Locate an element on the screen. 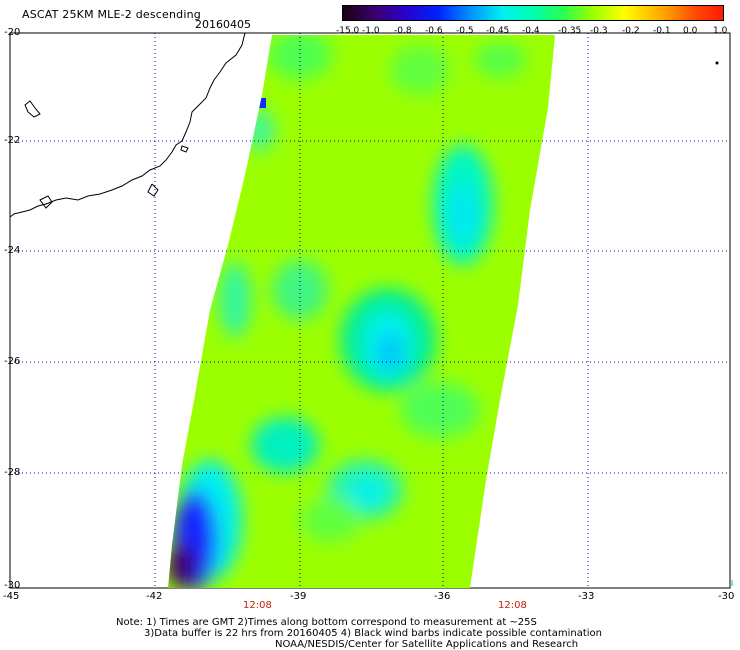 The image size is (740, 650). y-tick-label: -28 is located at coordinates (12, 472).